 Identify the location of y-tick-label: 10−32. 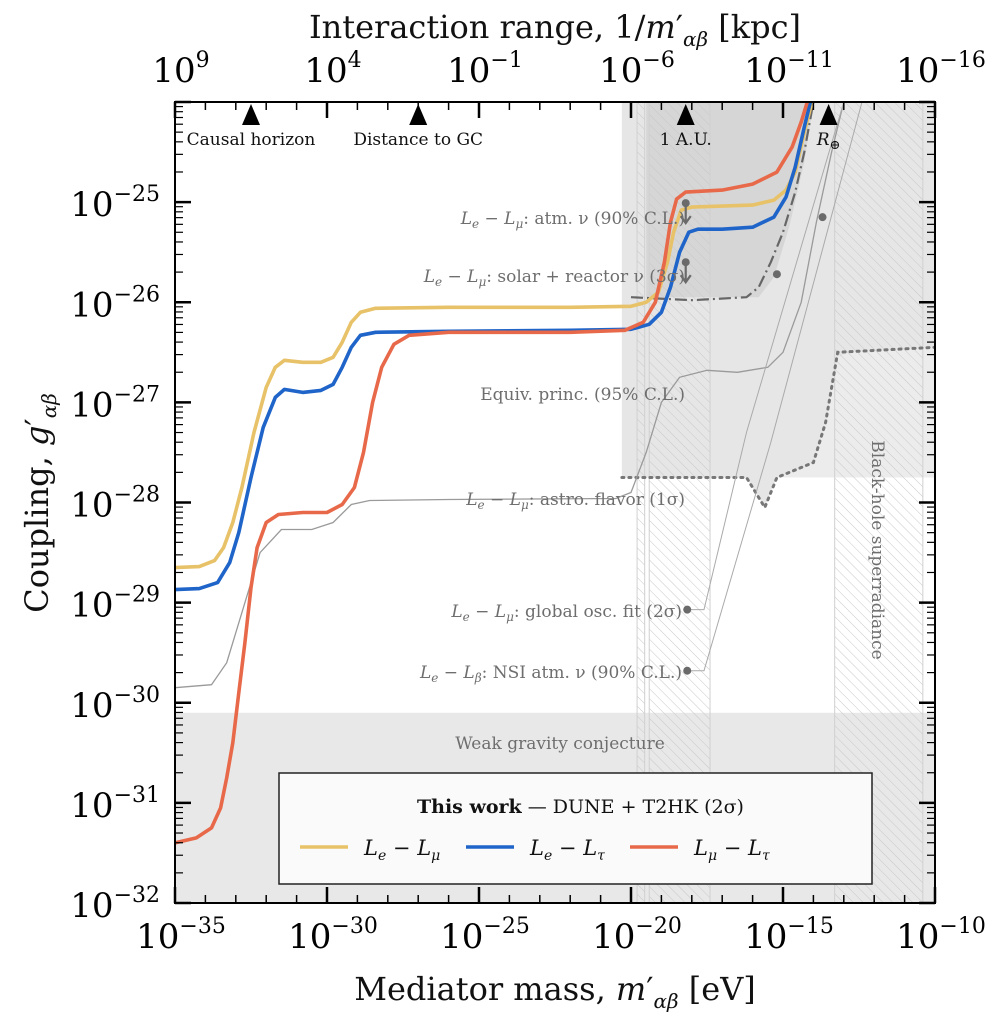
(115, 904).